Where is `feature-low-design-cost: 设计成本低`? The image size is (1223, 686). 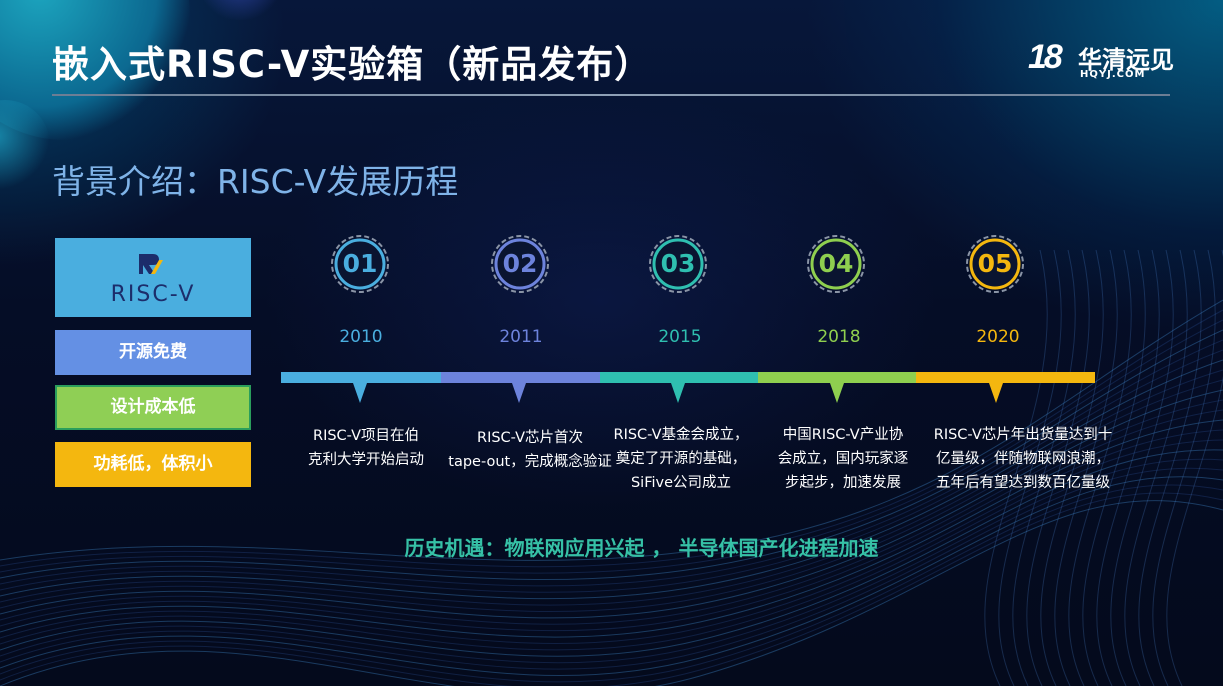 feature-low-design-cost: 设计成本低 is located at coordinates (153, 407).